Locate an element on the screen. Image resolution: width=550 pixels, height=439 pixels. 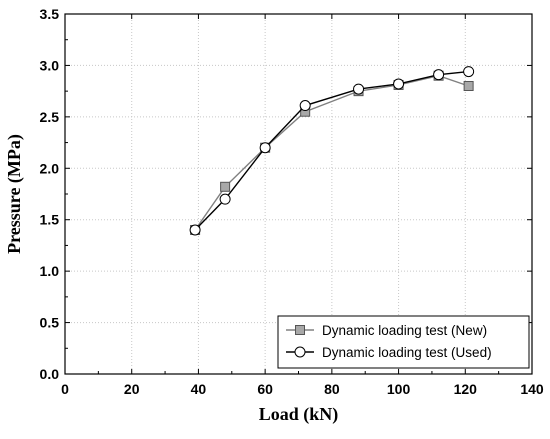
legend-item: Dynamic loading test (Used) is located at coordinates (389, 352).